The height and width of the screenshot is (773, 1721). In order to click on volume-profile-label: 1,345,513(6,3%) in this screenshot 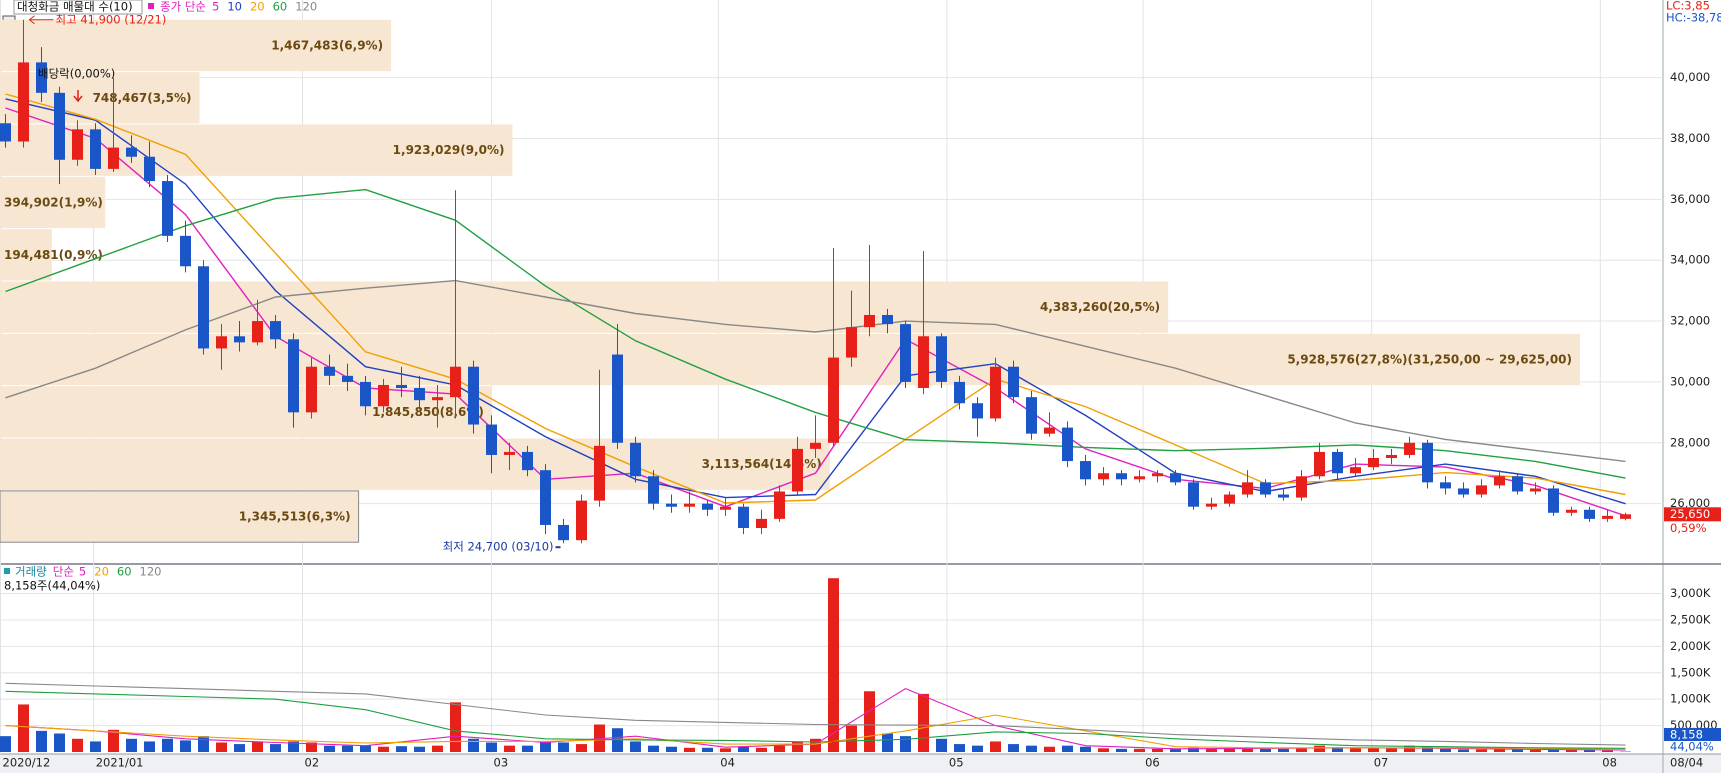, I will do `click(295, 517)`.